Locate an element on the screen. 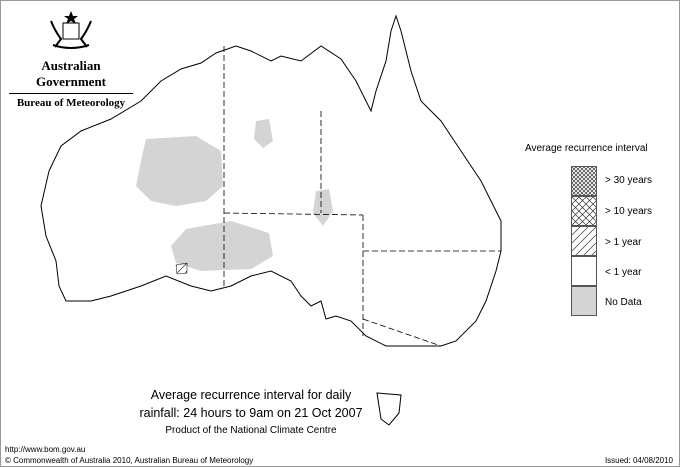  caption-line-2: rainfall: 24 hours to 9am on 21 Oct 2007 is located at coordinates (251, 413).